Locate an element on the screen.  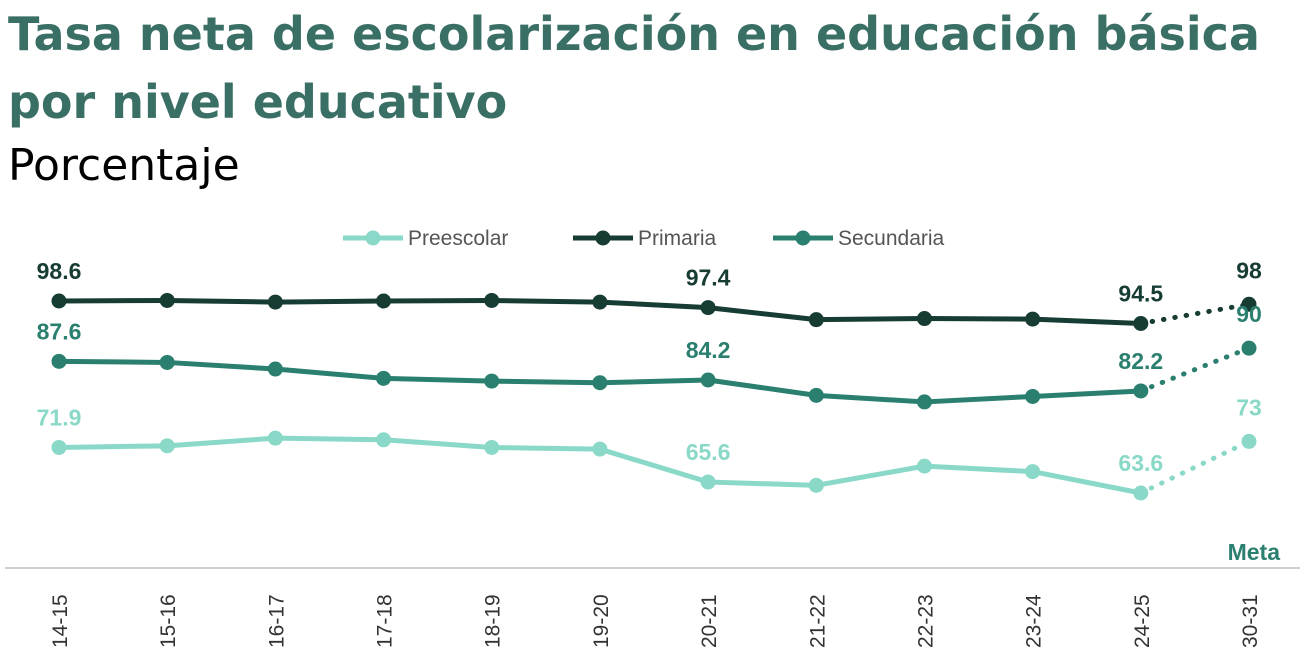
legend-item-preescolar: Preescolar is located at coordinates (425, 238).